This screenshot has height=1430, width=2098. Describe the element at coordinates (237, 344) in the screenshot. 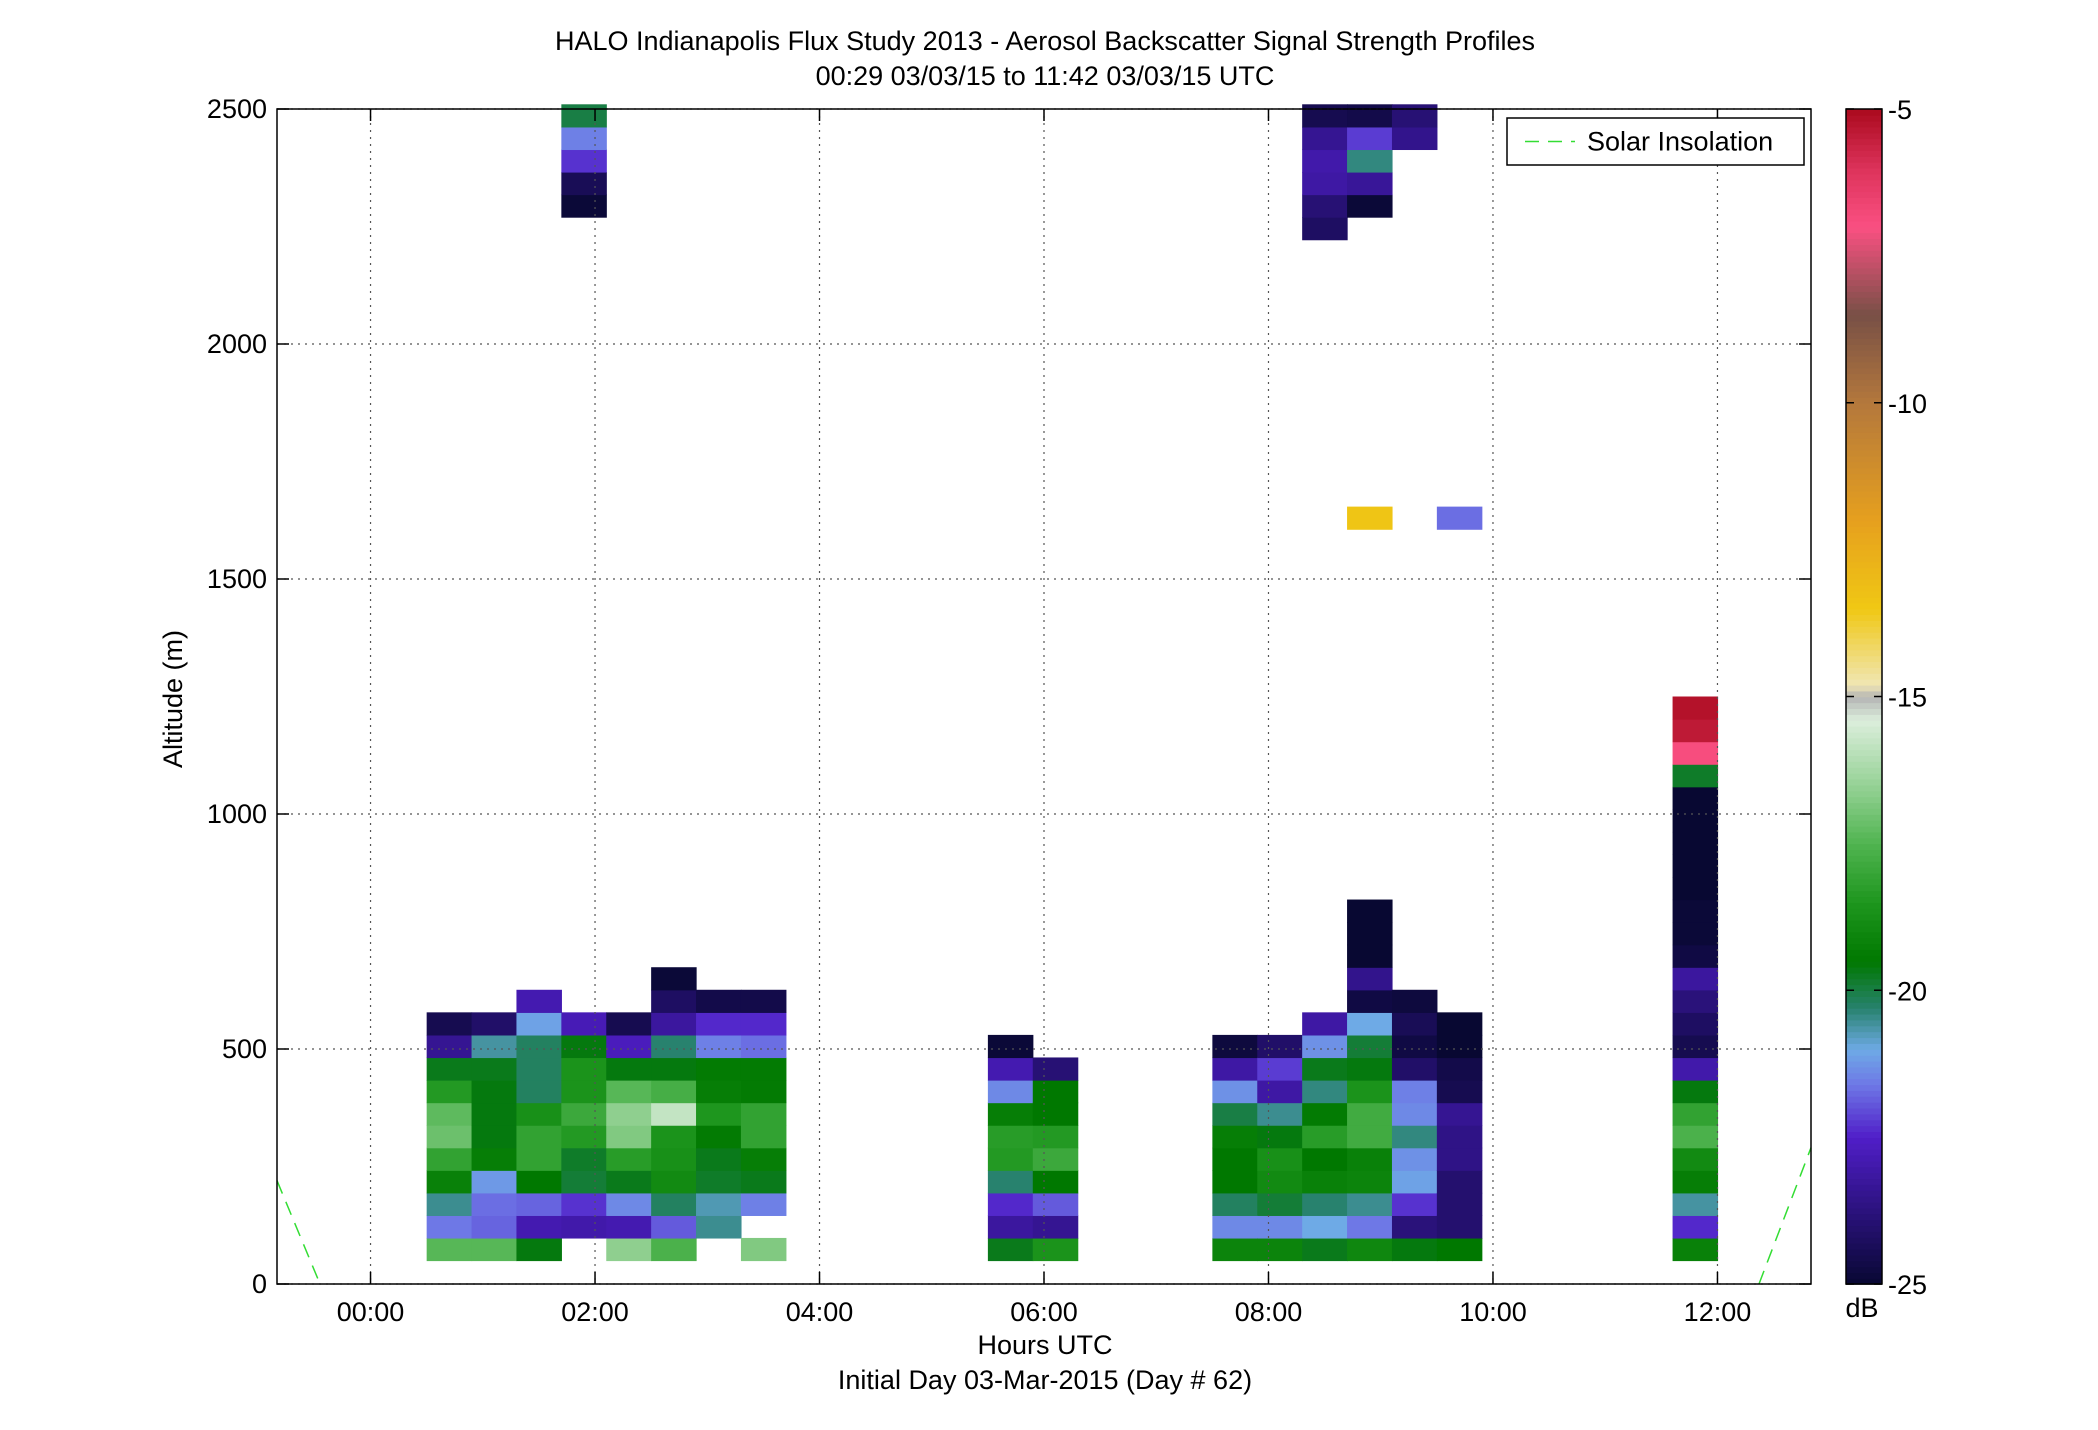

I see `y-tick-label: 2000` at that location.